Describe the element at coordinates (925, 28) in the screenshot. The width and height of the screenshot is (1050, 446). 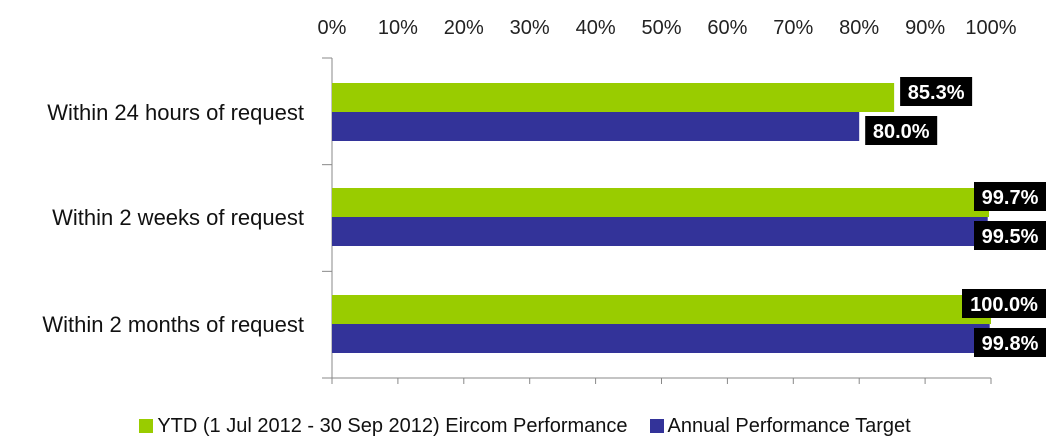
I see `x-tick-label: 90%` at that location.